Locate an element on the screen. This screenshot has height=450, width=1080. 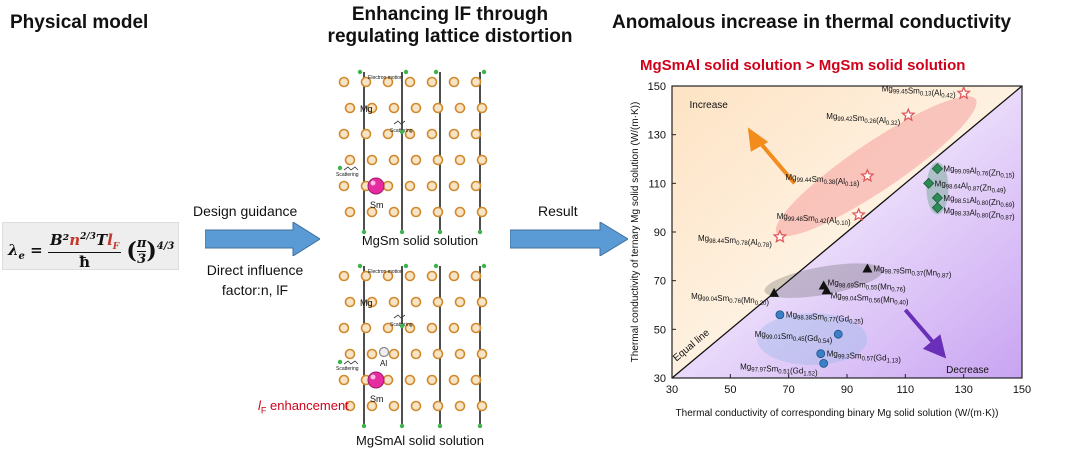
thermal-conductivity-formula: λe = B²n2/3TlF ħ (π 3)4/3 is located at coordinates (91, 251).